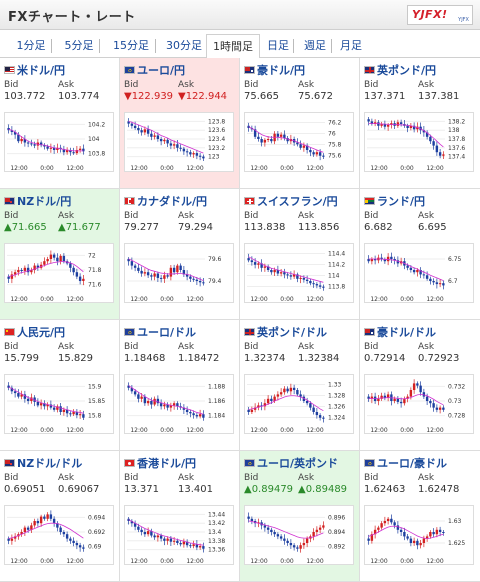 Image resolution: width=480 pixels, height=582 pixels. I want to click on rate-chart: 0.732 0.73 0.728 12:00 0:00 12:00, so click(419, 404).